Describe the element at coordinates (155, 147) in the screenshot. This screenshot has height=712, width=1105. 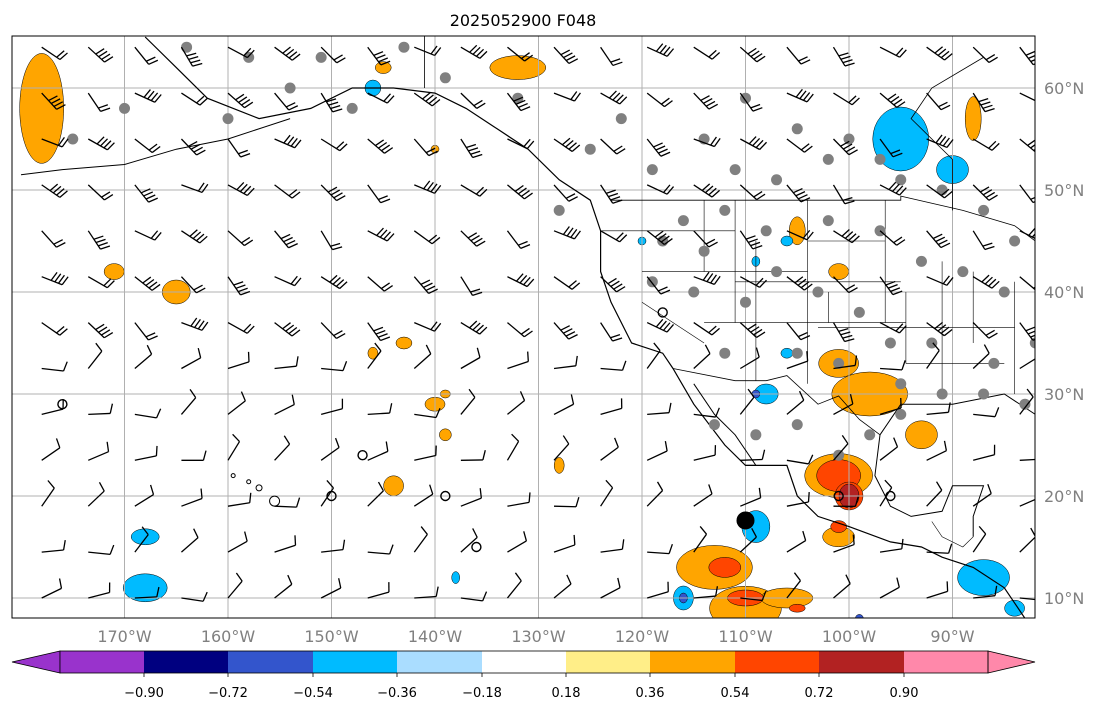
I see `aleutian-chain` at that location.